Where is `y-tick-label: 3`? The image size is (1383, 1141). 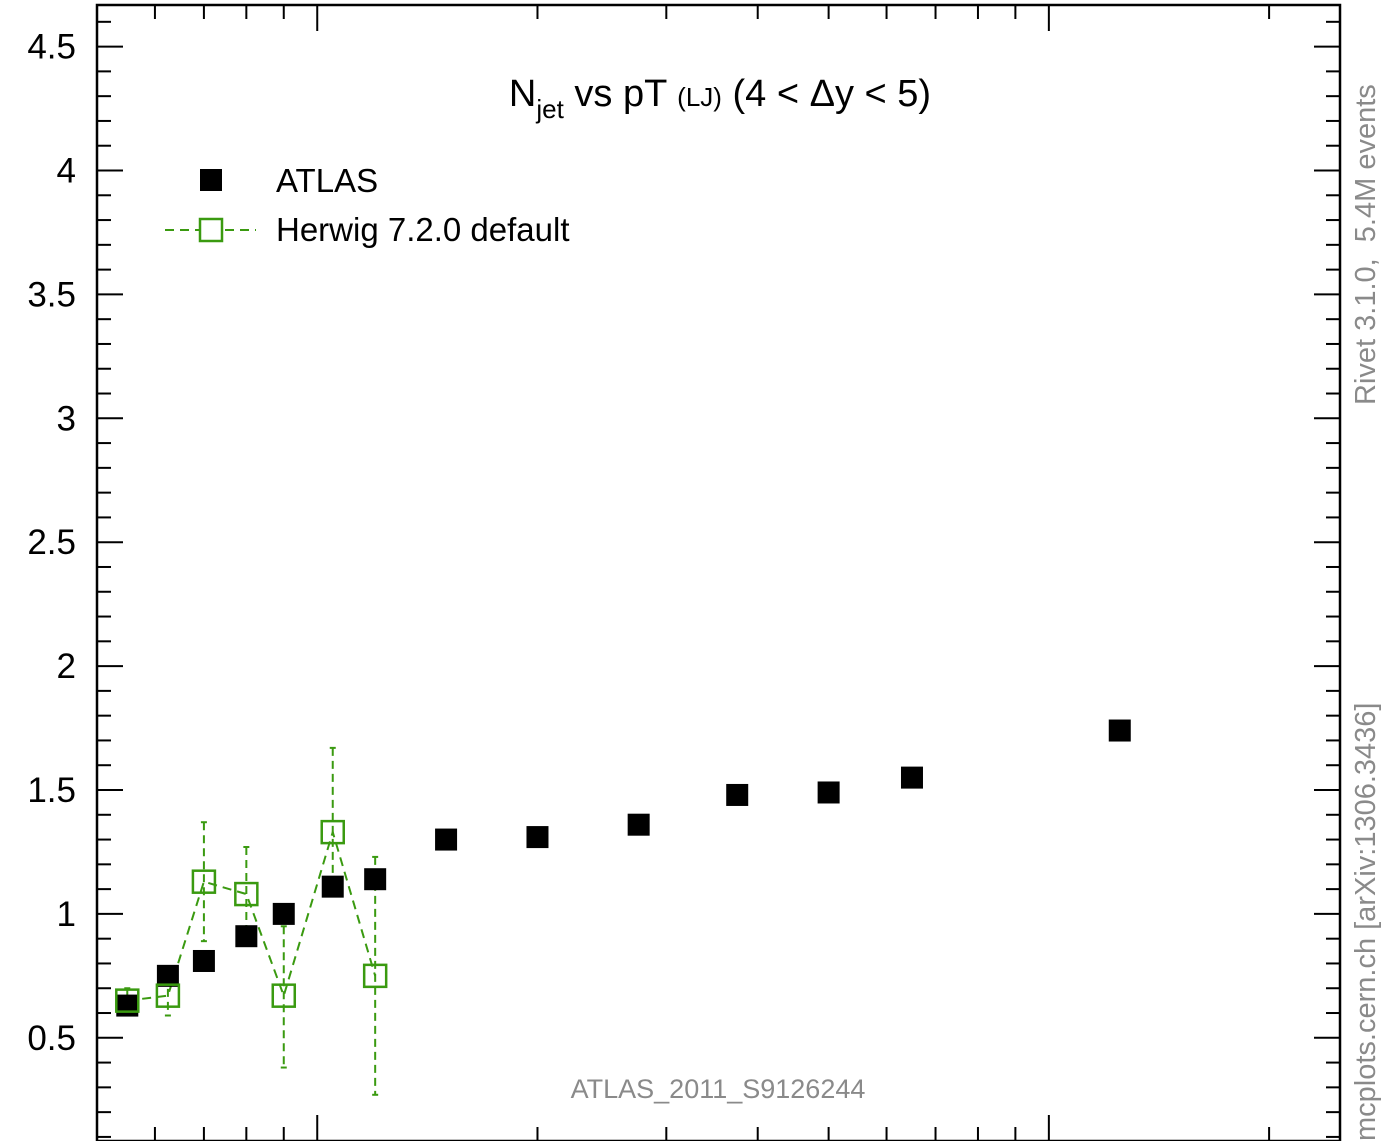
y-tick-label: 3 is located at coordinates (66, 418).